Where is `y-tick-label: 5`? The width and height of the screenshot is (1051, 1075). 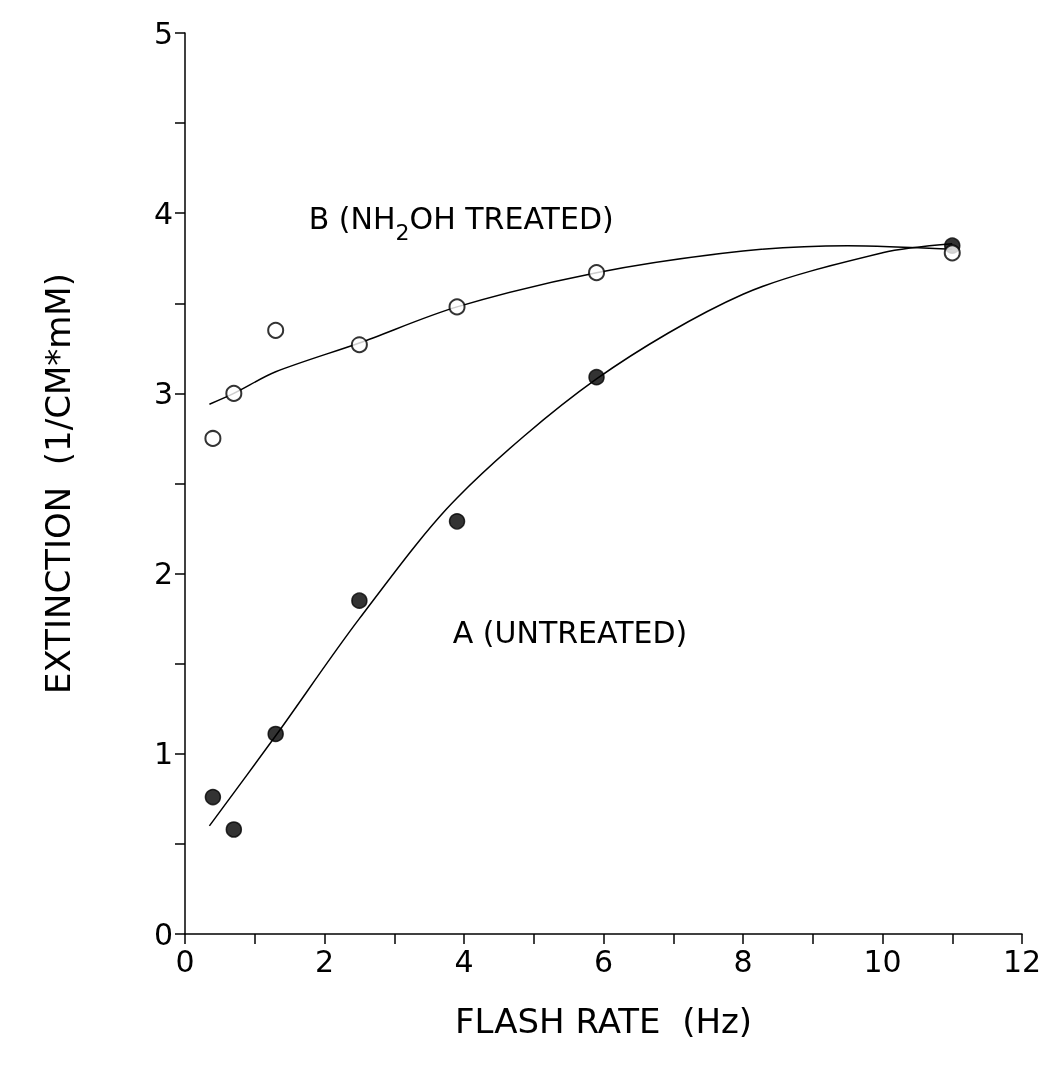
y-tick-label: 5 is located at coordinates (163, 33).